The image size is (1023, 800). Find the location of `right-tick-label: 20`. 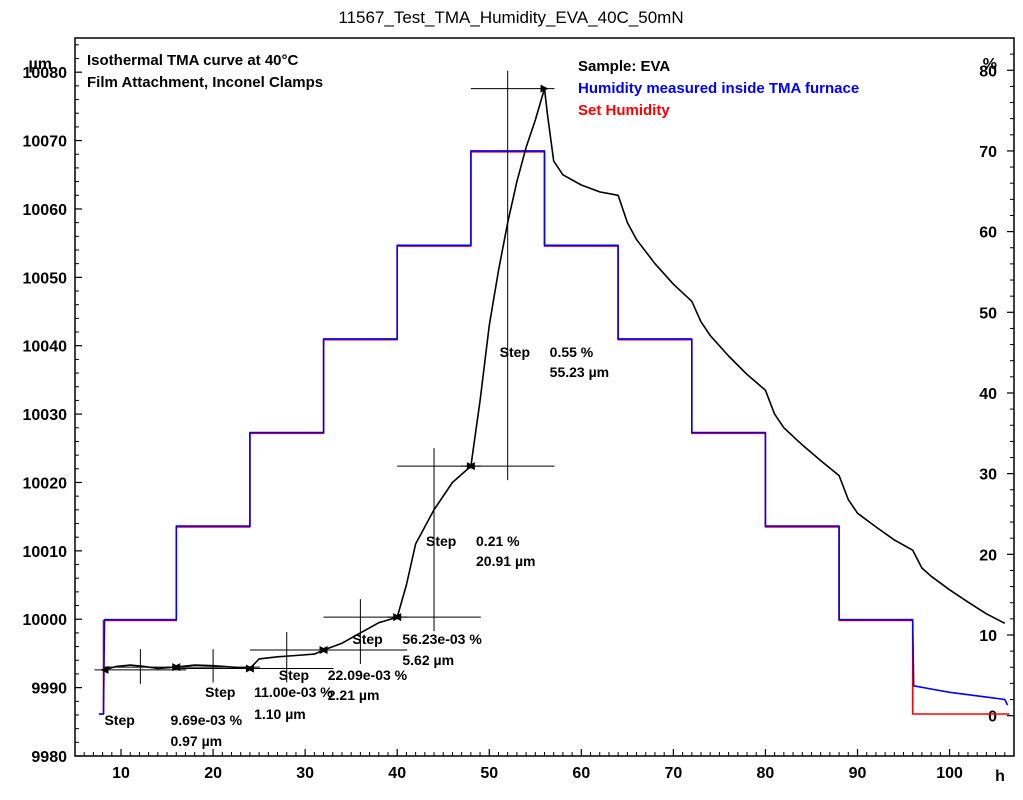

right-tick-label: 20 is located at coordinates (988, 555).